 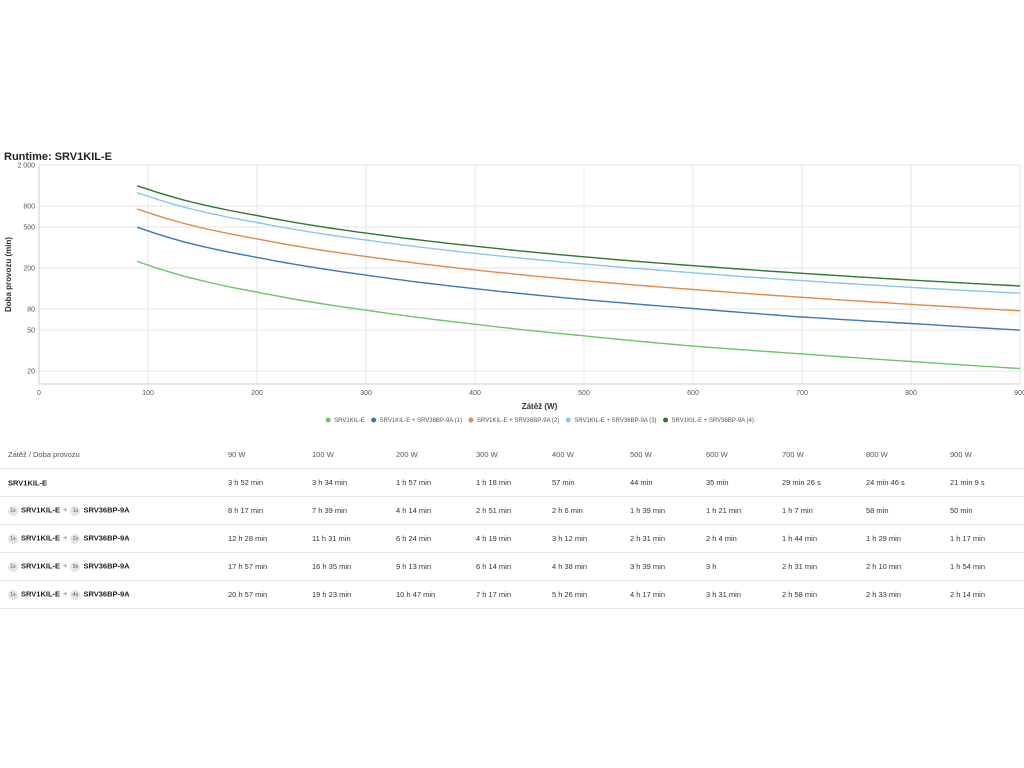 What do you see at coordinates (506, 510) in the screenshot?
I see `runtime-cell: 2 h 51 min` at bounding box center [506, 510].